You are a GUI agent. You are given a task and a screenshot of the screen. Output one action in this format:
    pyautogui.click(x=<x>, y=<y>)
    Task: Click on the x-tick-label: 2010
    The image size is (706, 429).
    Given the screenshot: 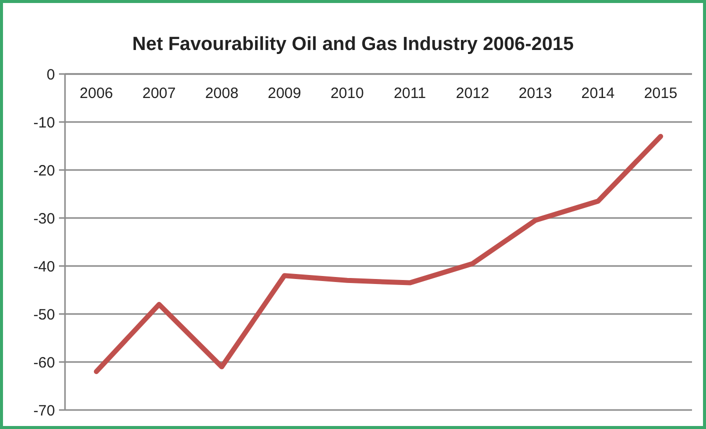 What is the action you would take?
    pyautogui.click(x=347, y=93)
    